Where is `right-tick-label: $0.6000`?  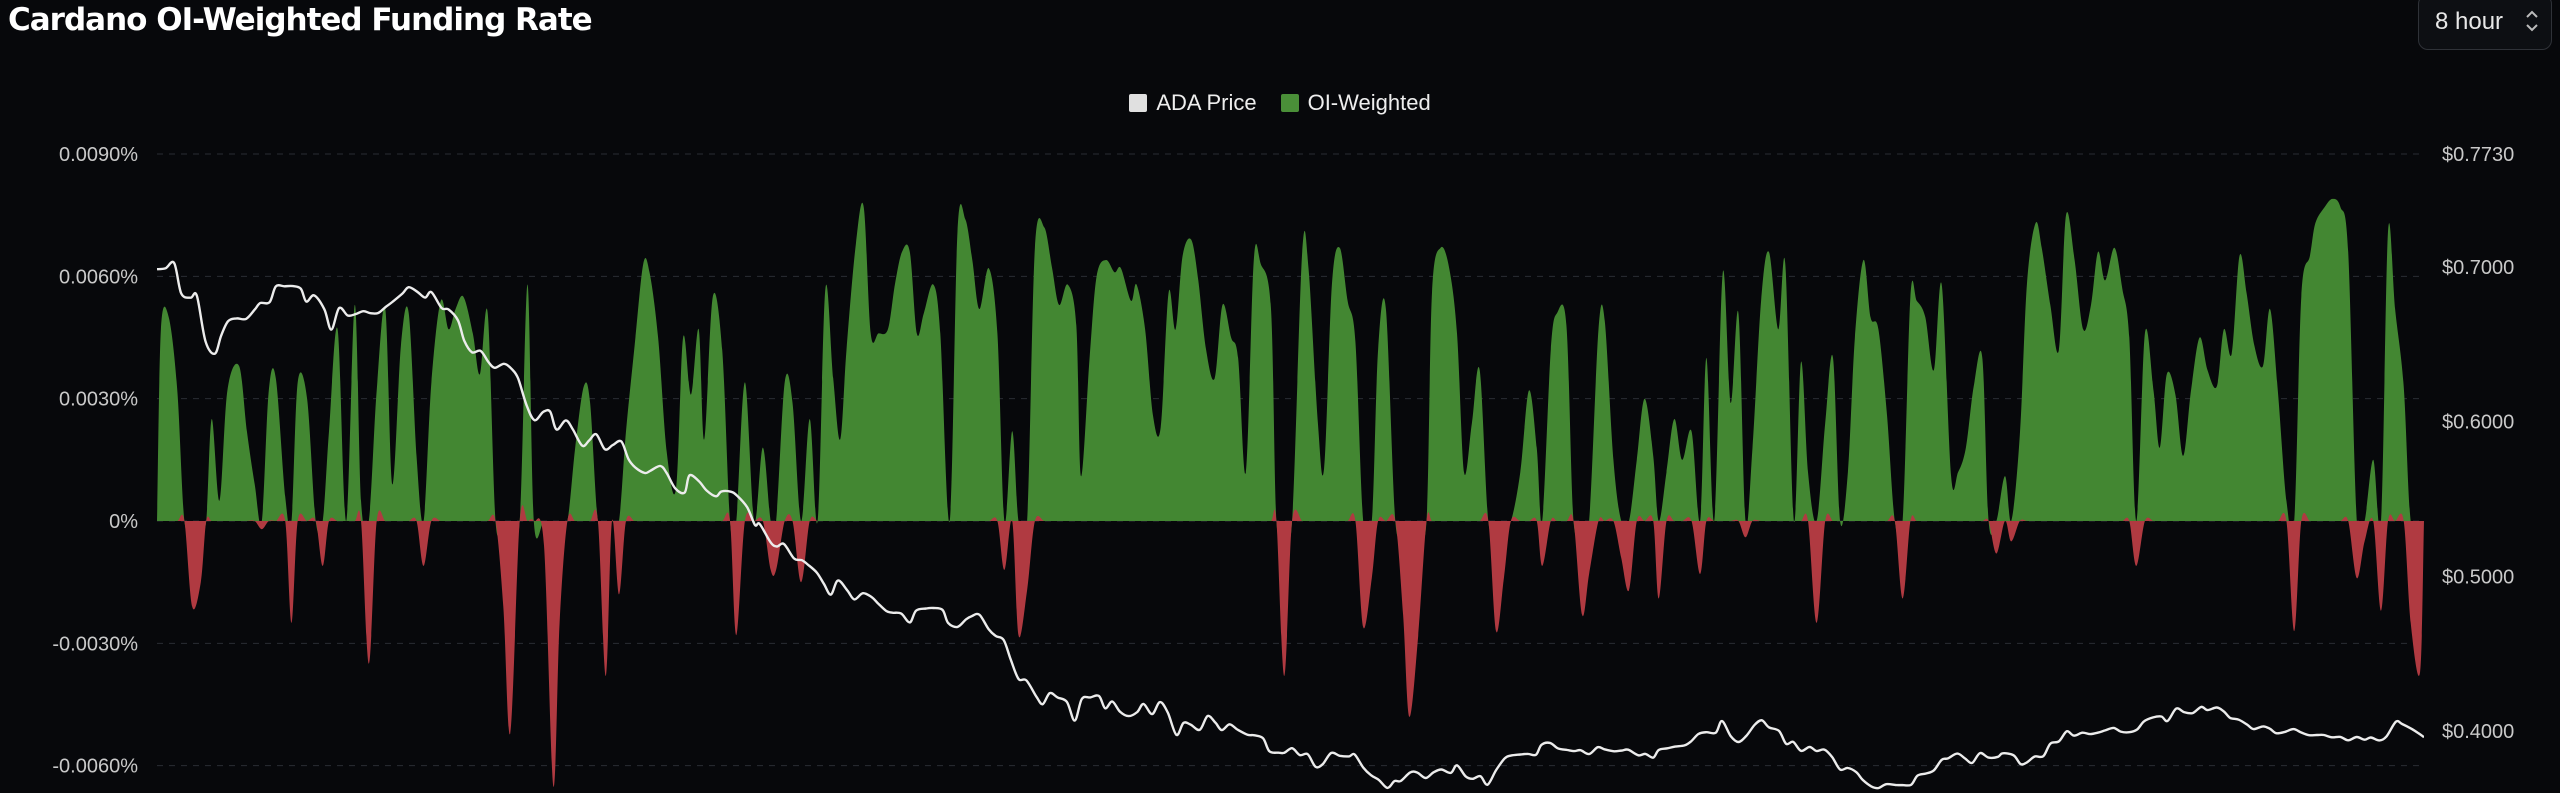 right-tick-label: $0.6000 is located at coordinates (2478, 423).